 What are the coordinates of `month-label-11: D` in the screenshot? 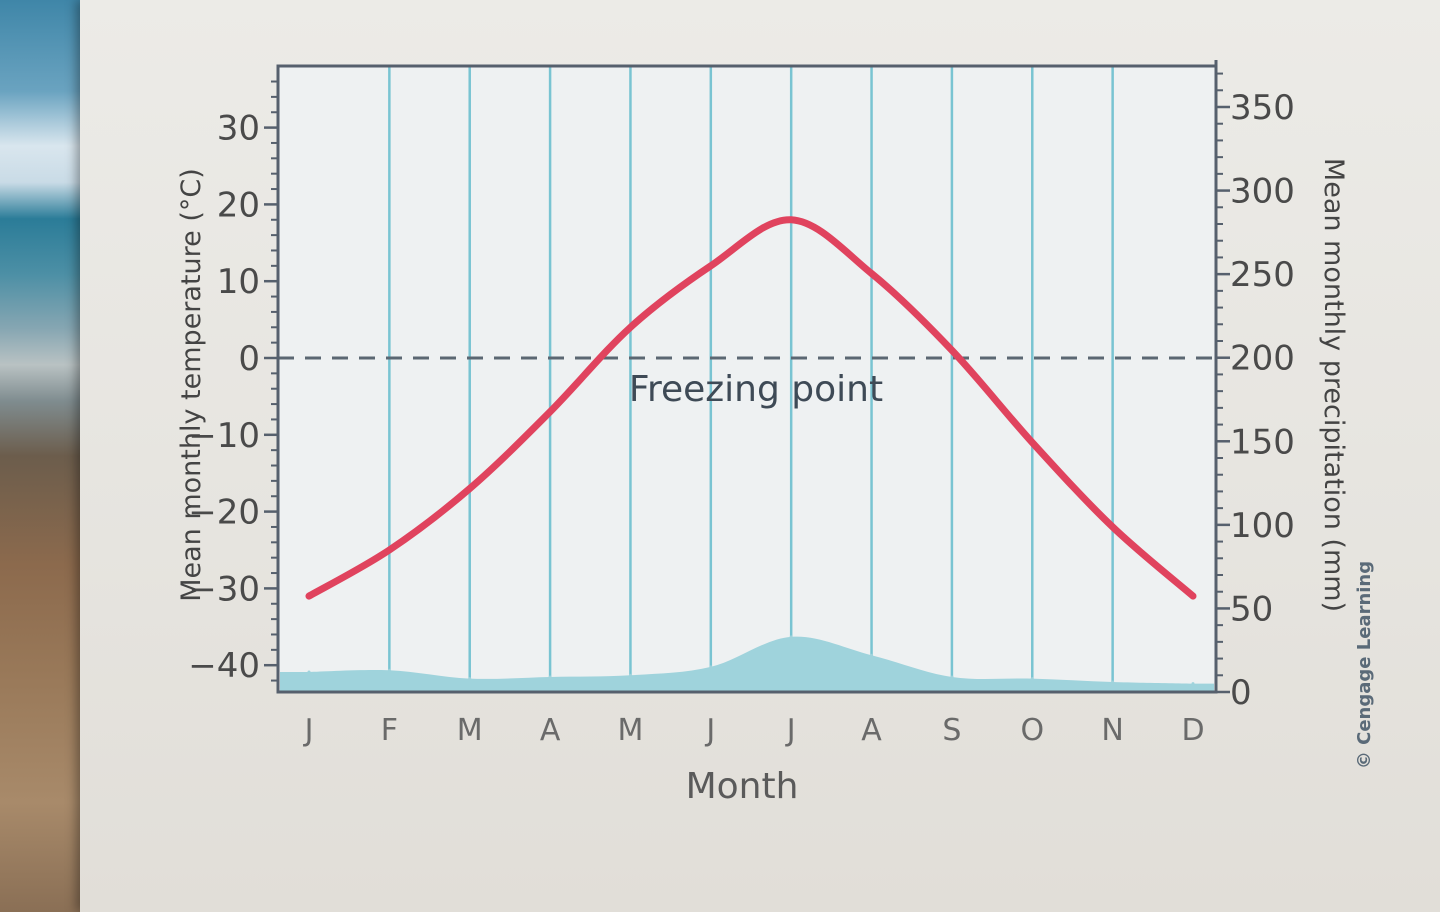 It's located at (1192, 730).